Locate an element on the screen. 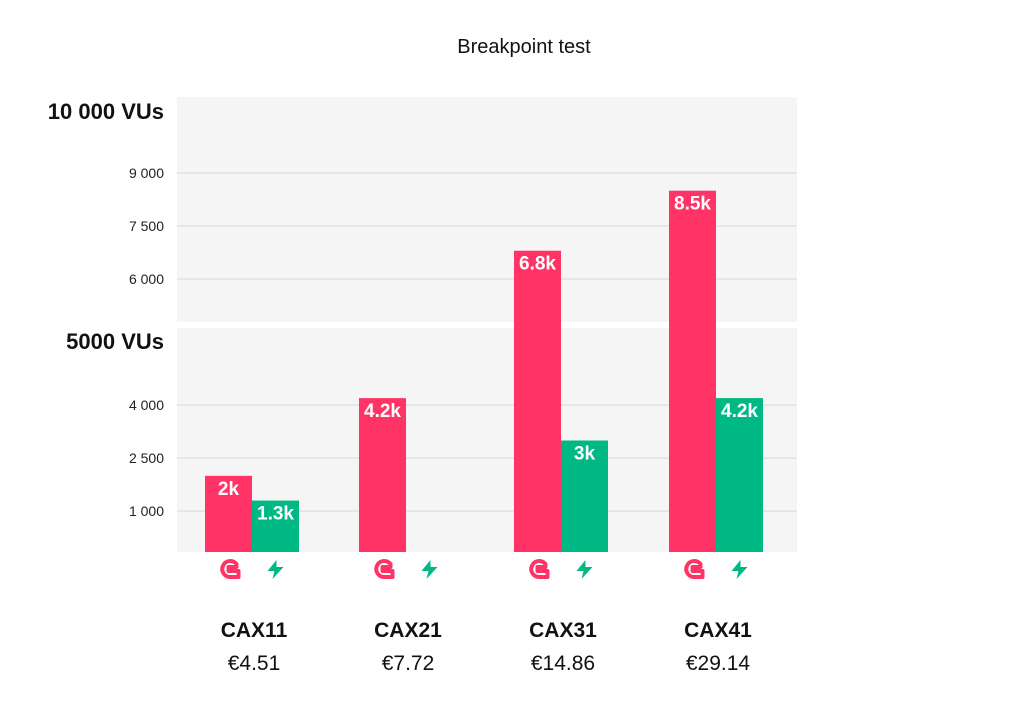 The height and width of the screenshot is (709, 1024). tick-label: 4 000 is located at coordinates (146, 405).